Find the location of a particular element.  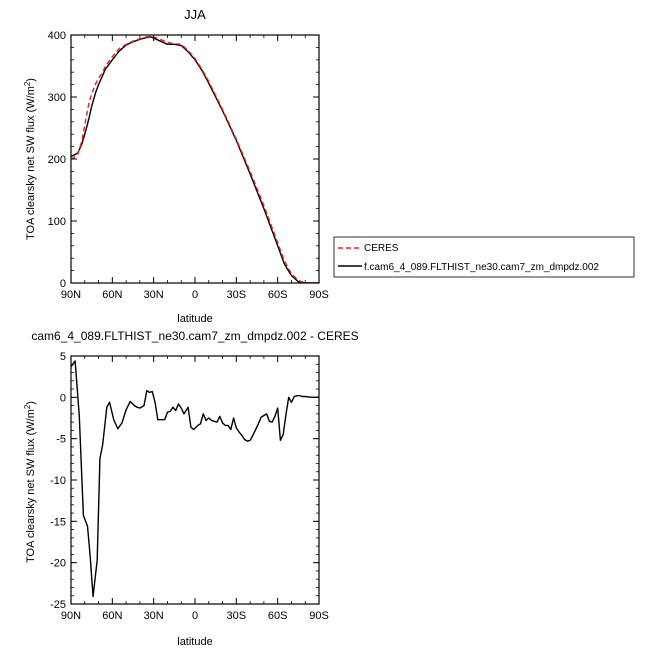

bottom-x-tick-label: 90S is located at coordinates (319, 616).